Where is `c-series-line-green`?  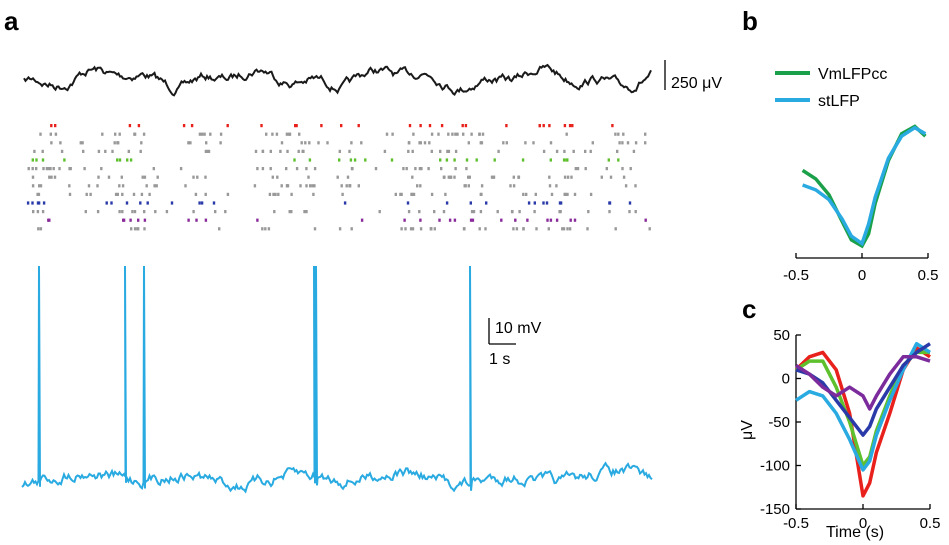 c-series-line-green is located at coordinates (862, 409).